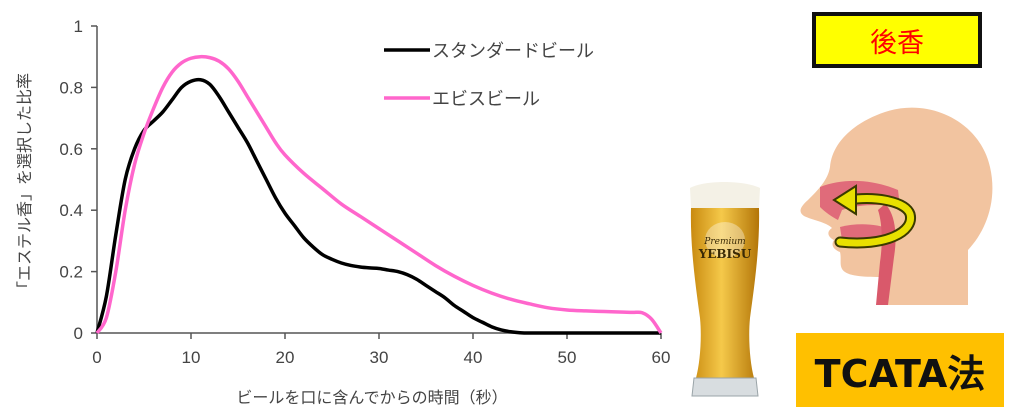 The width and height of the screenshot is (1015, 408). What do you see at coordinates (78, 333) in the screenshot?
I see `y-tick-label: 0` at bounding box center [78, 333].